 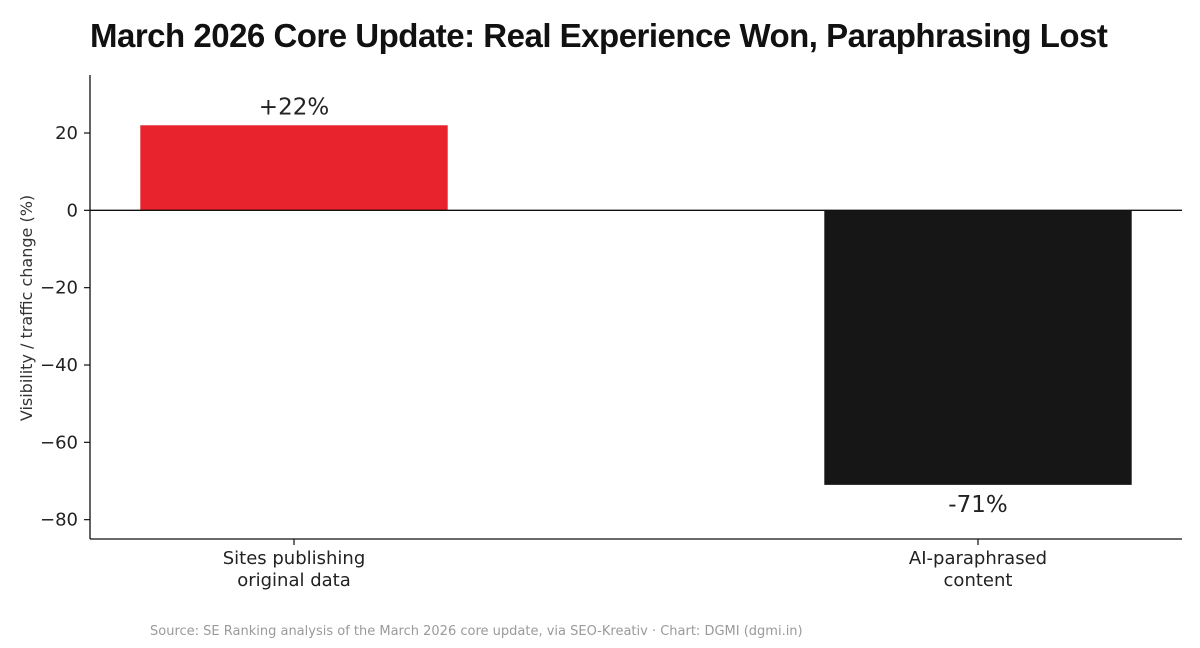 What do you see at coordinates (978, 347) in the screenshot?
I see `bar-negative` at bounding box center [978, 347].